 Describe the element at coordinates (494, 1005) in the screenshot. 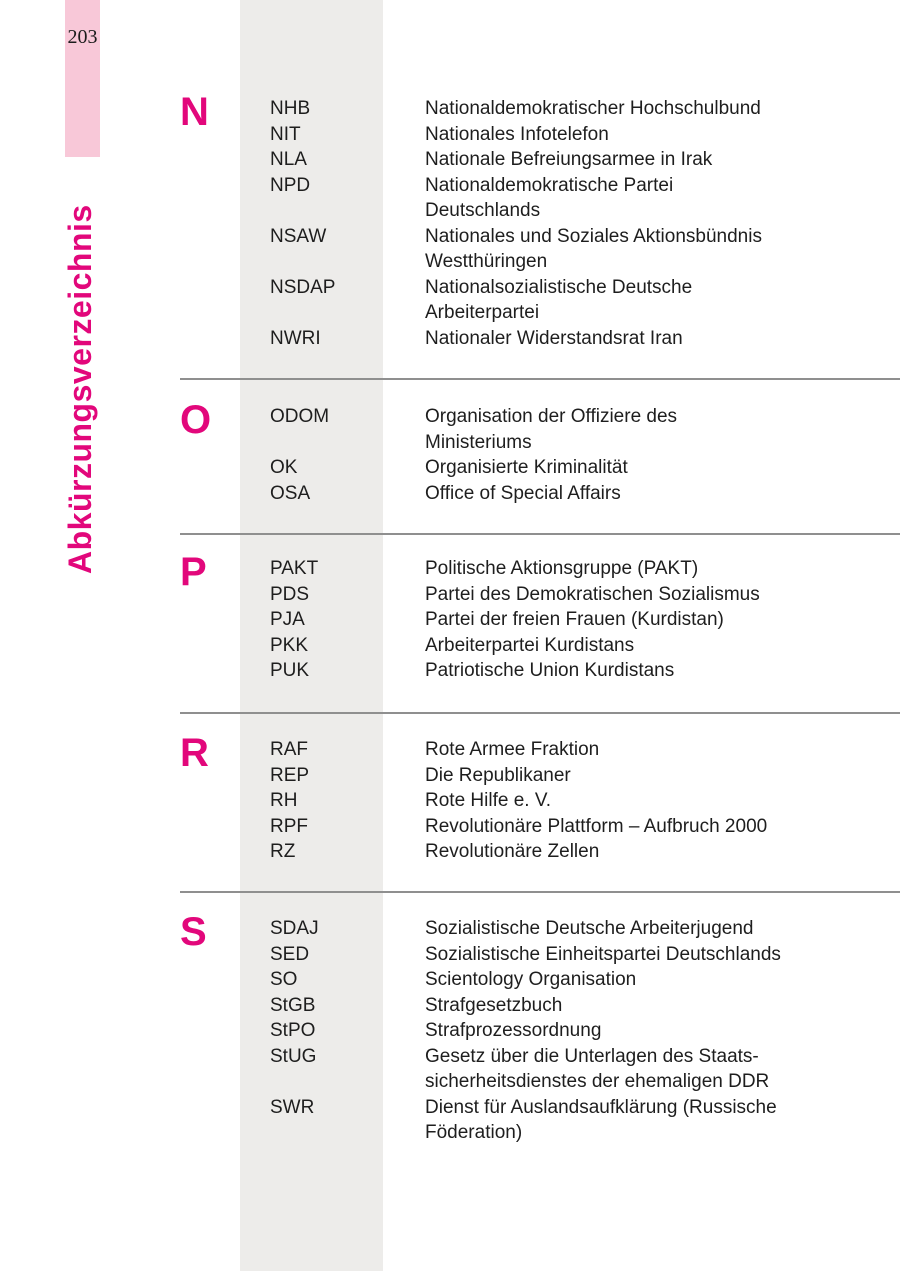

I see `definition-line: Strafgesetzbuch` at that location.